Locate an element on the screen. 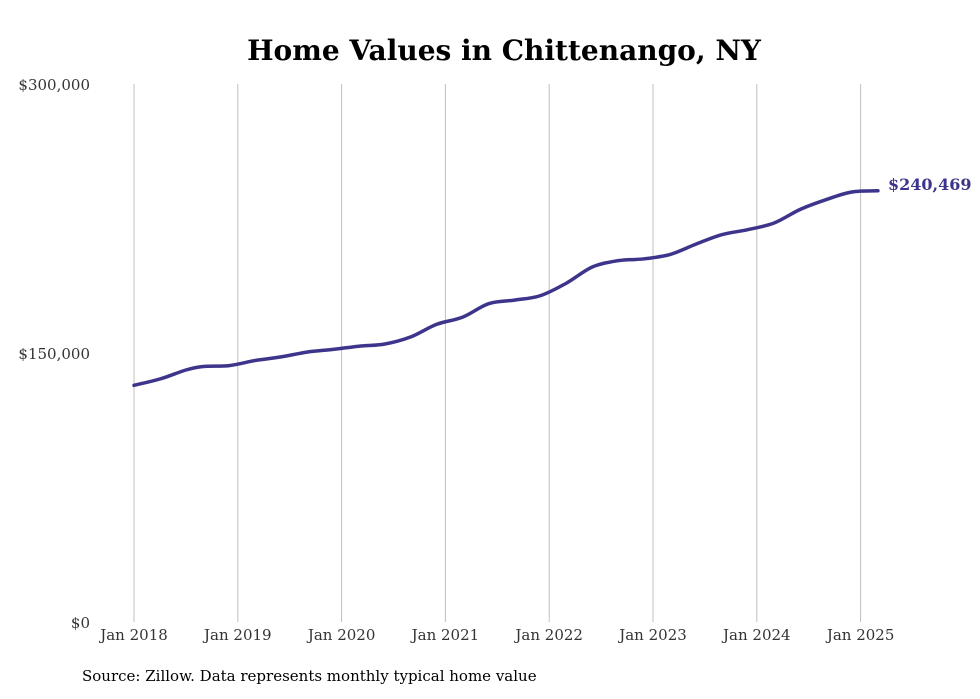 The width and height of the screenshot is (980, 699). x-tick-label: Jan 2025 is located at coordinates (860, 635).